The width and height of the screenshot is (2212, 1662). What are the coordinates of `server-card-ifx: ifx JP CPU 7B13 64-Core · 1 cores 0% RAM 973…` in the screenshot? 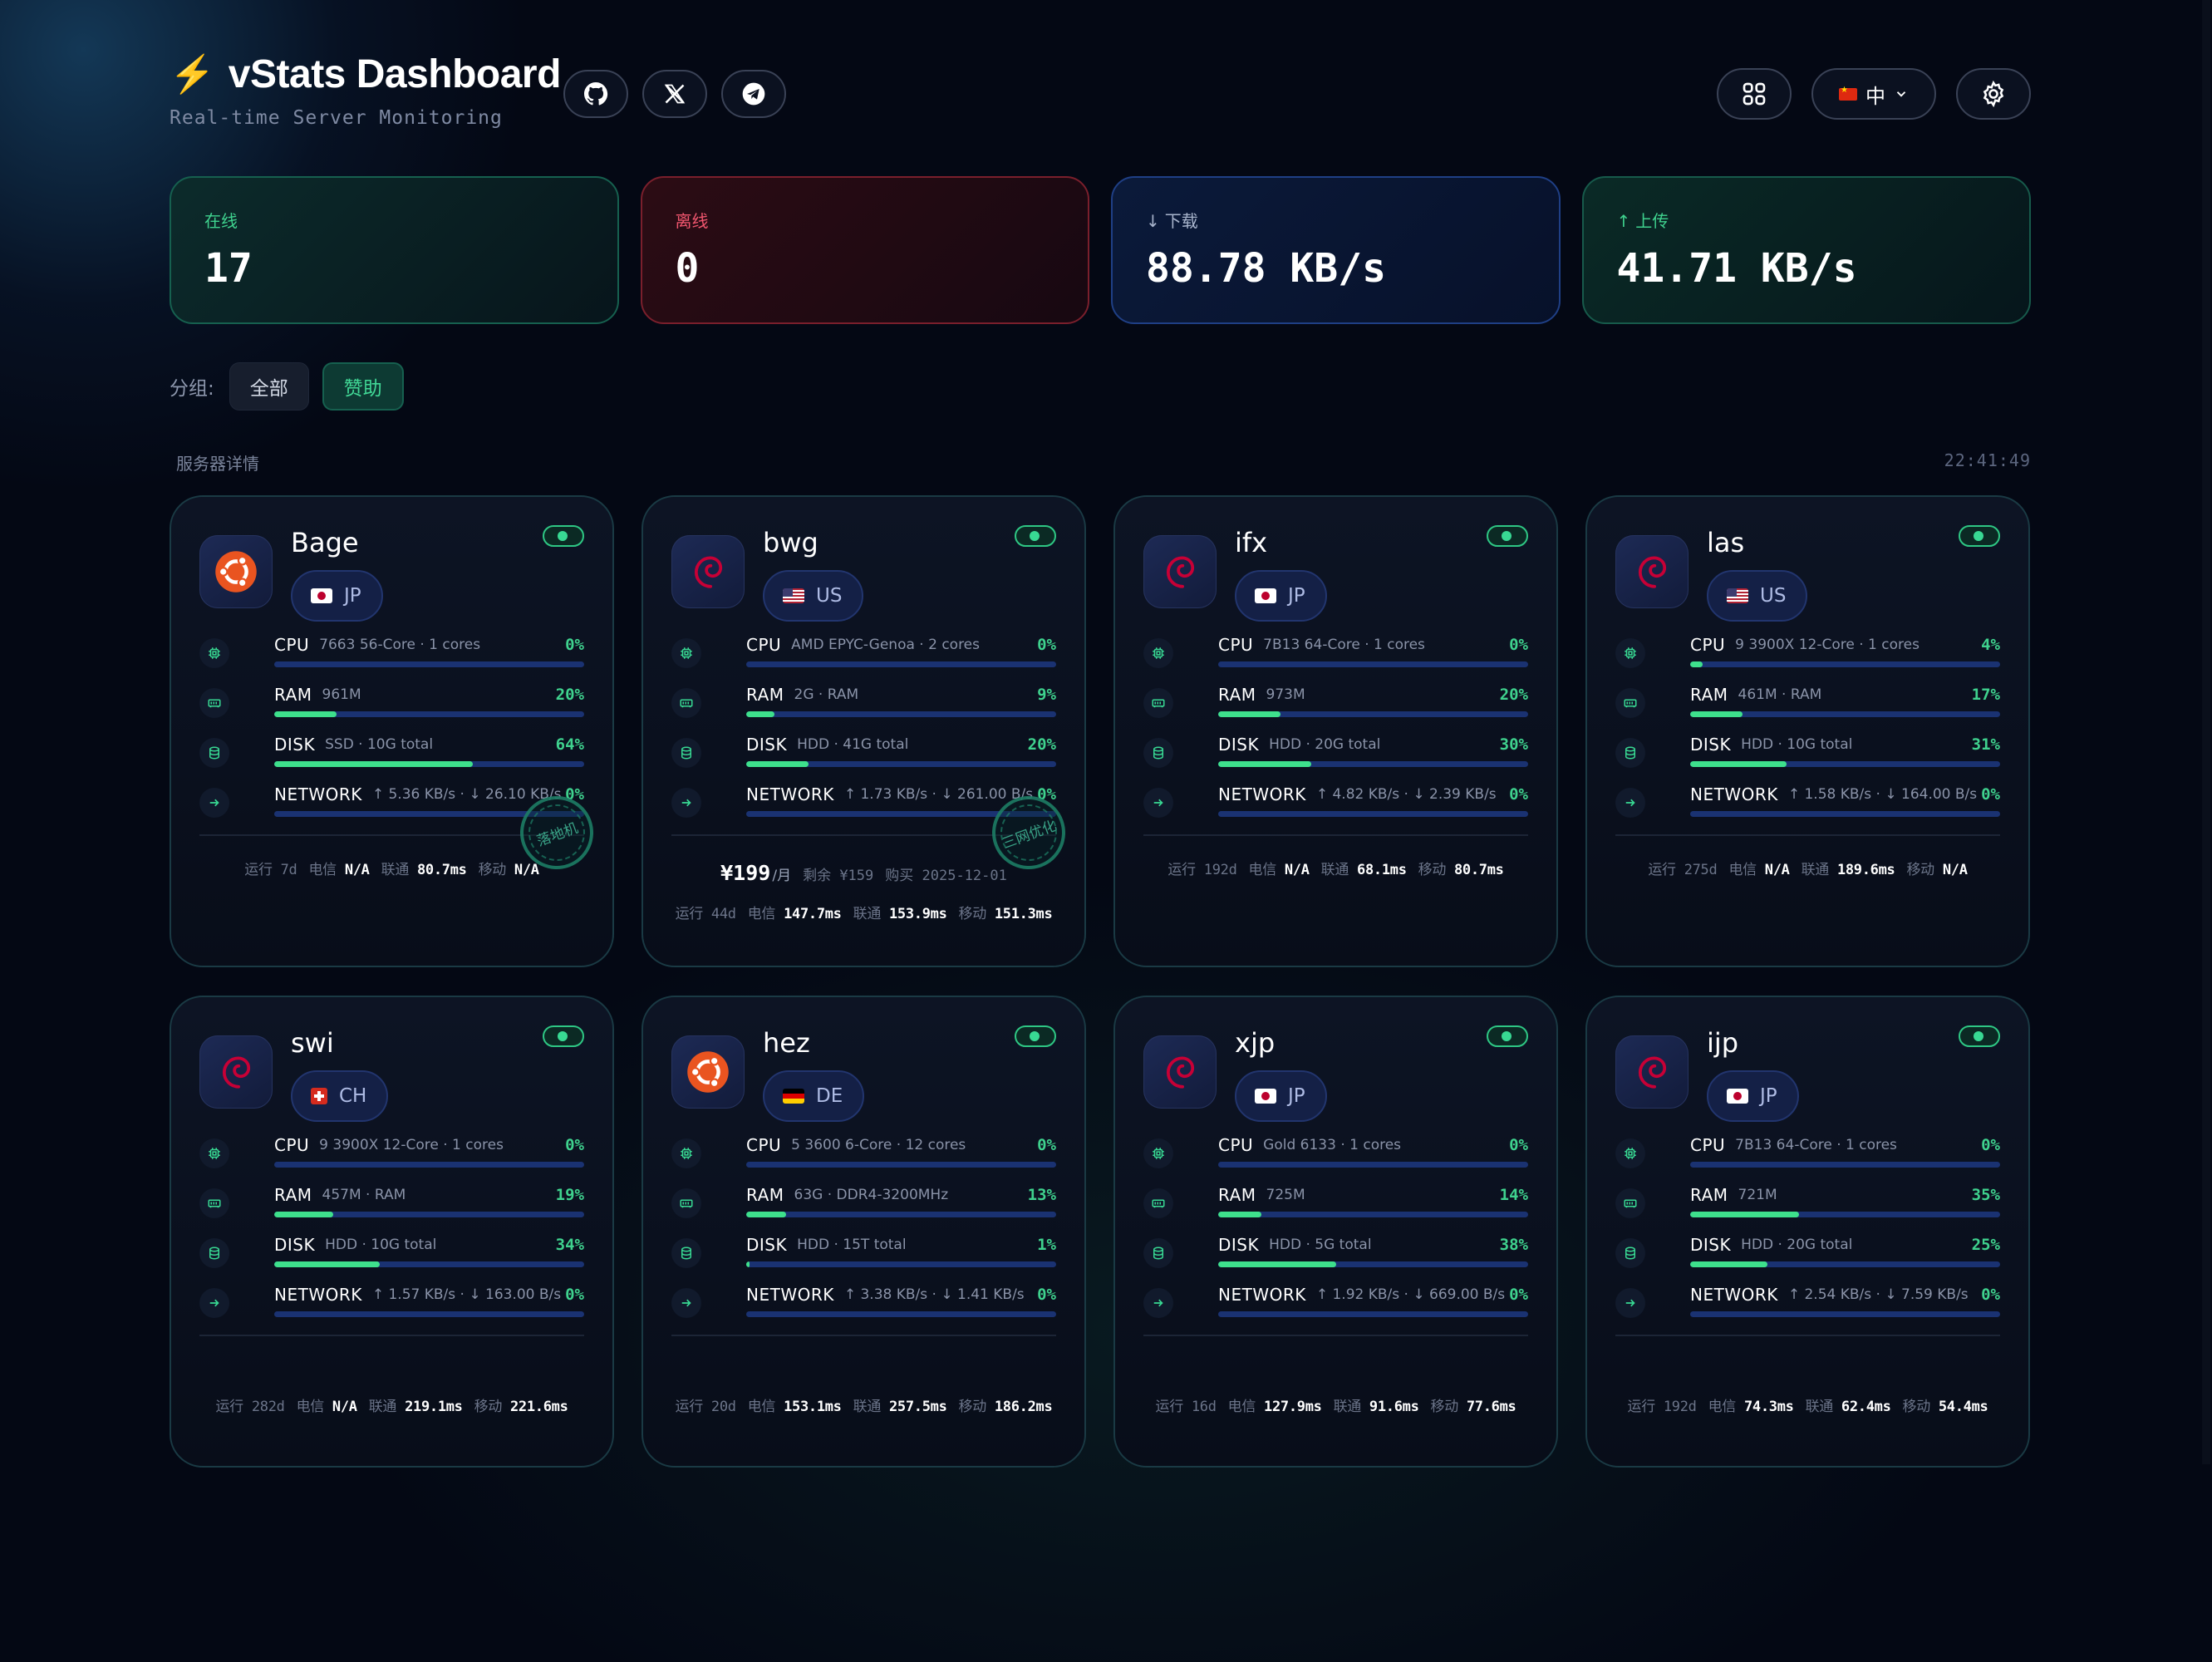 It's located at (1335, 731).